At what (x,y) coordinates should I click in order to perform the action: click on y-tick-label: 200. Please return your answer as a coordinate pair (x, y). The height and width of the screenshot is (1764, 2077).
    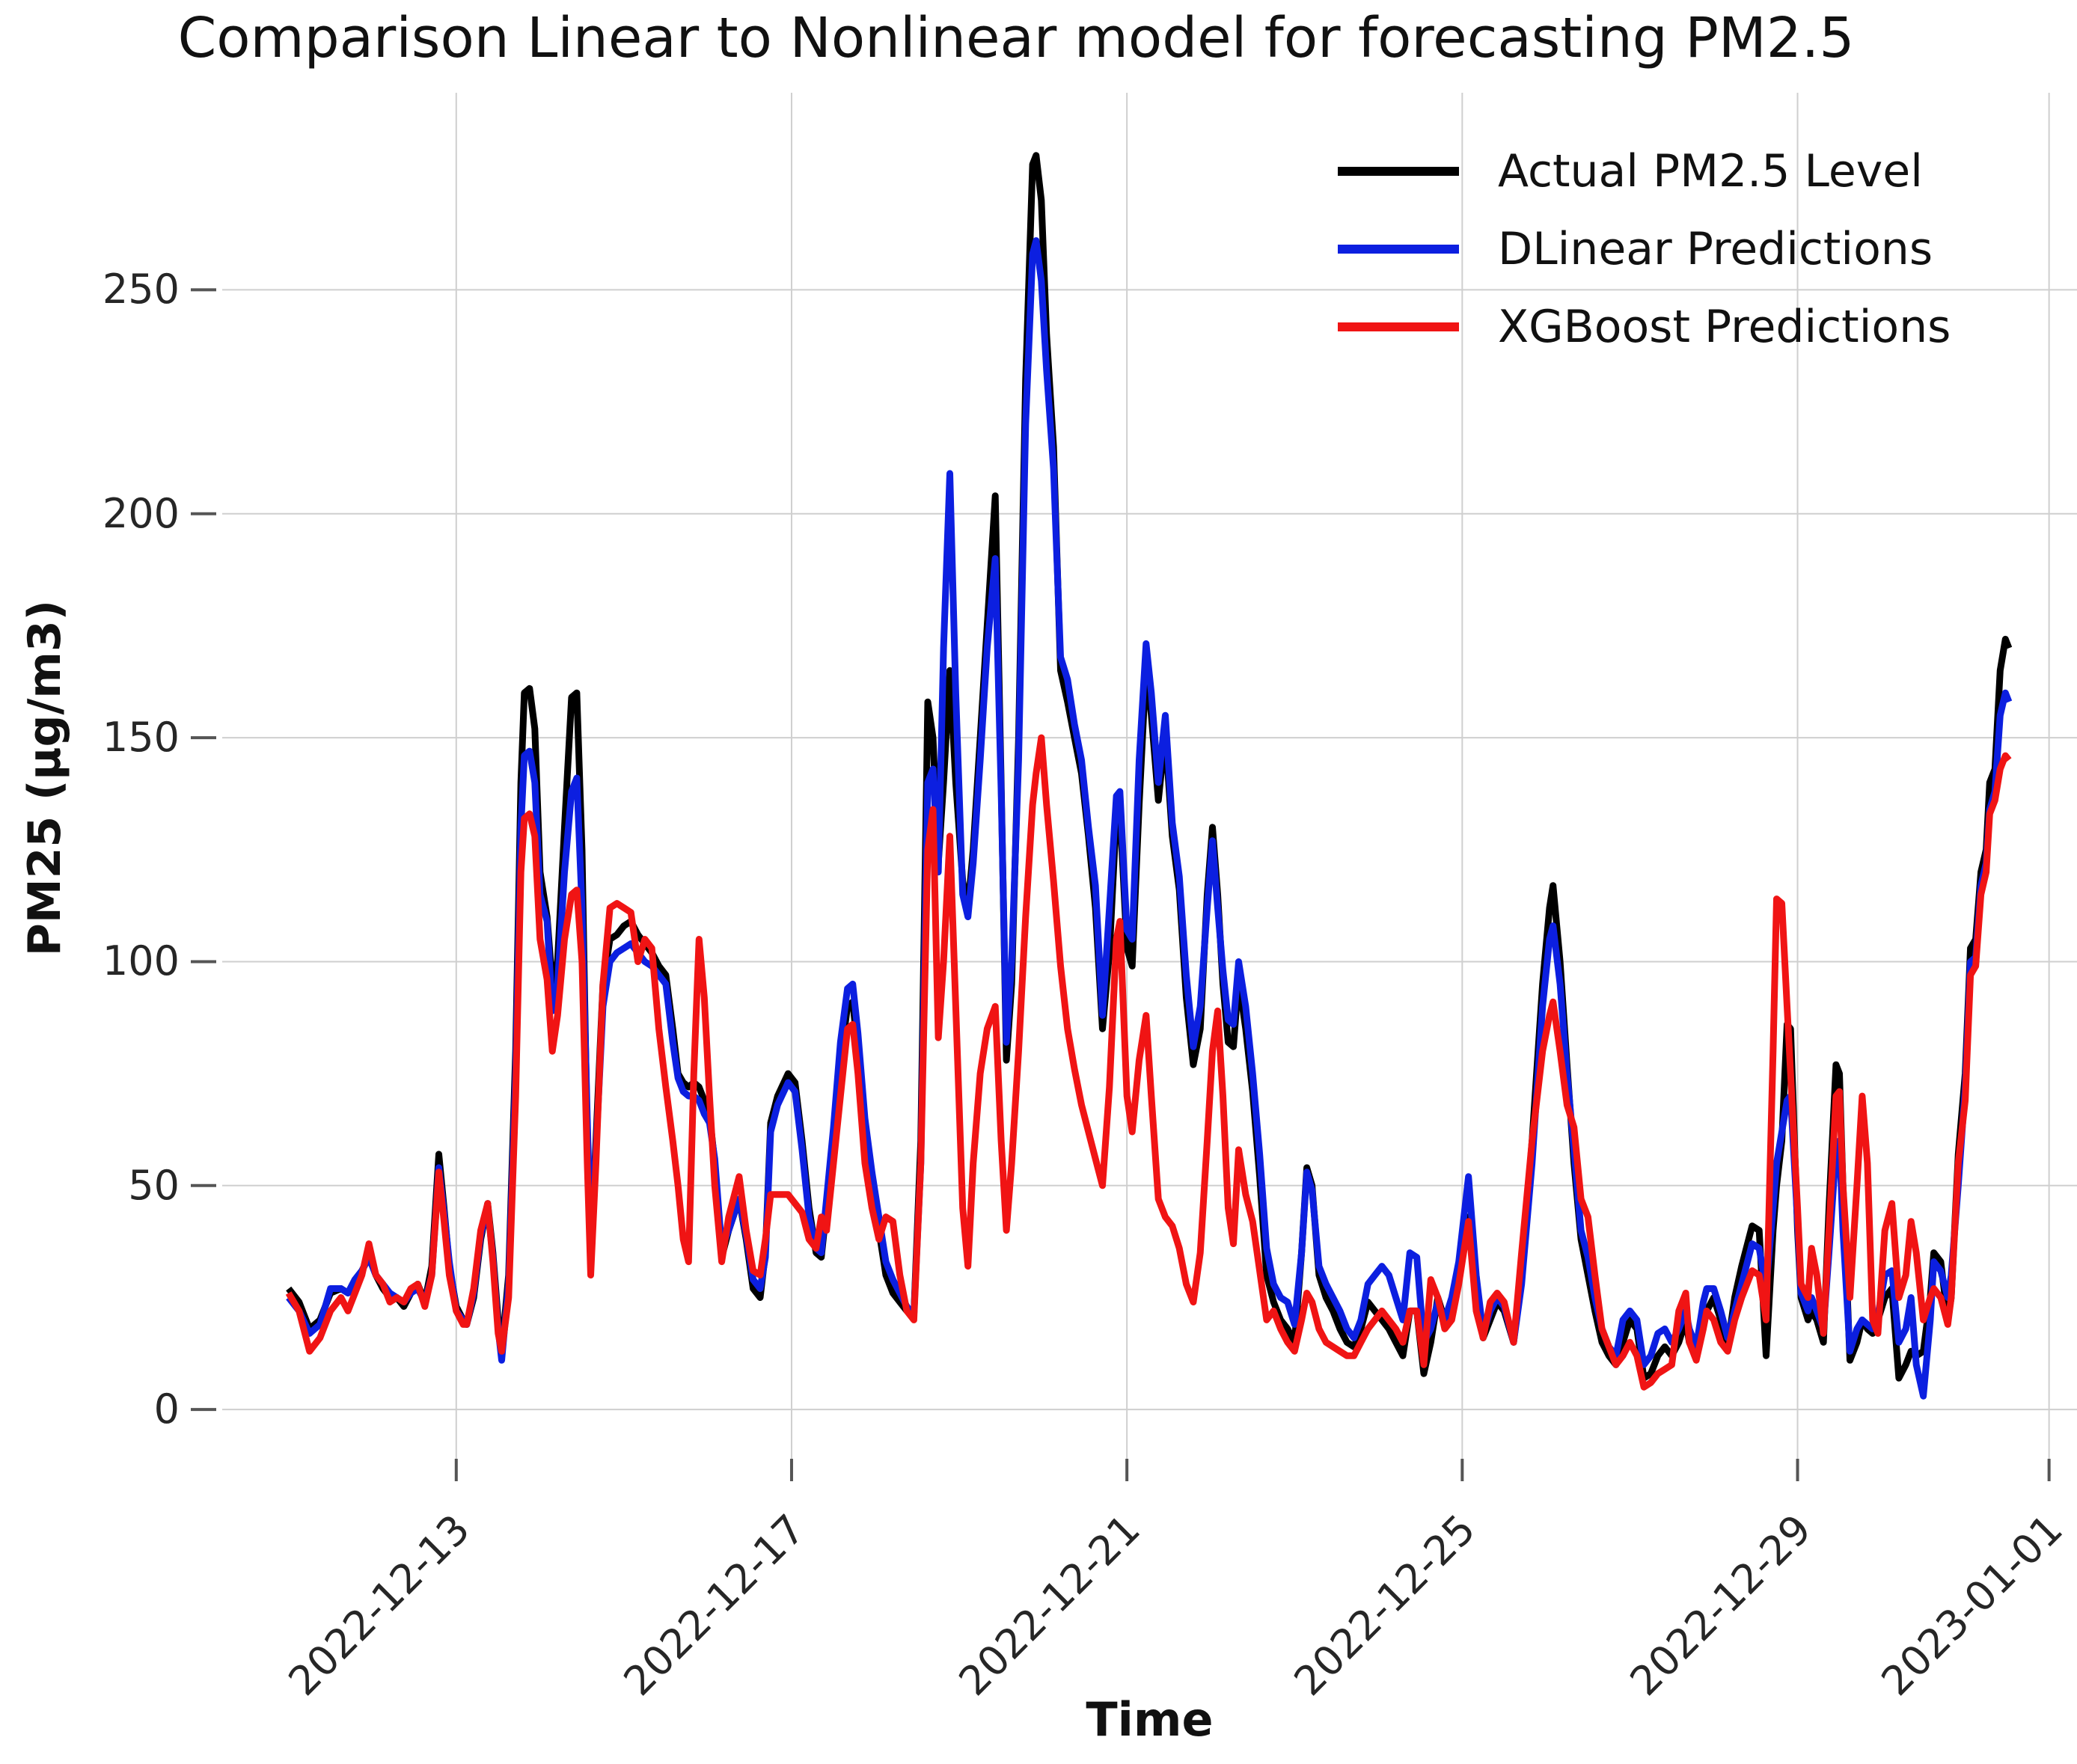
    Looking at the image, I should click on (141, 513).